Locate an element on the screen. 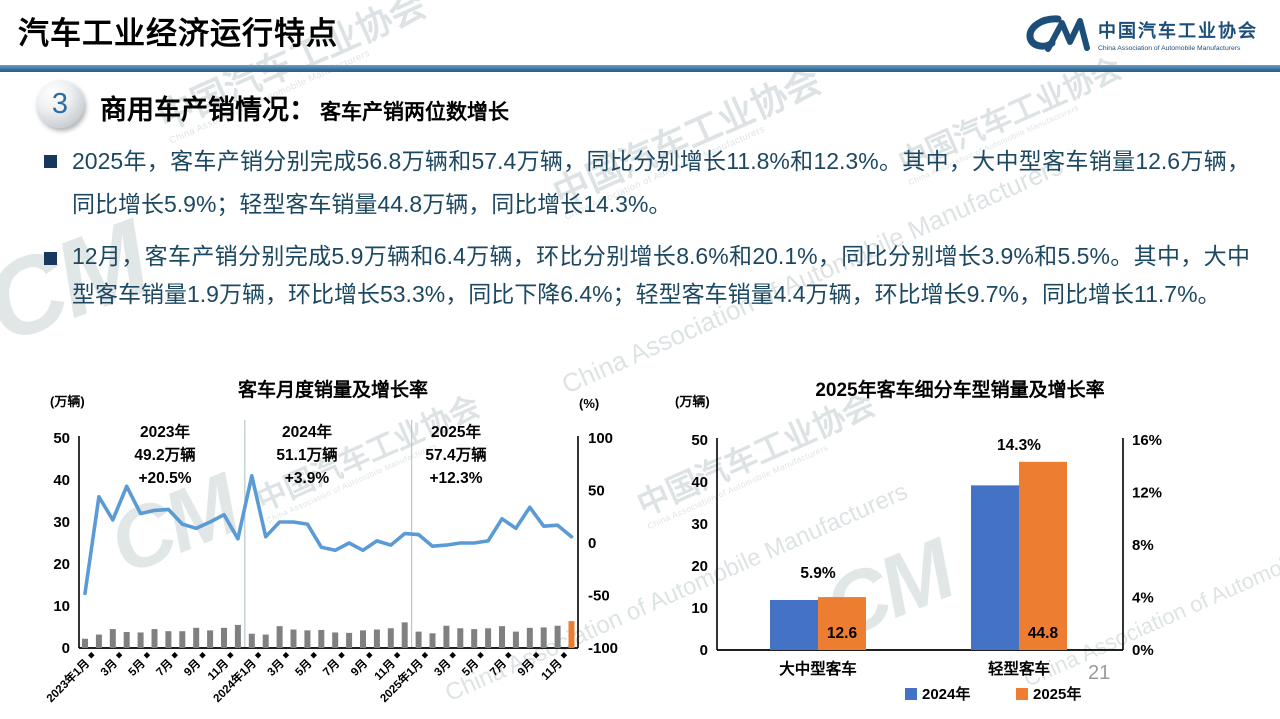  svg-text: 5.9% is located at coordinates (818, 573).